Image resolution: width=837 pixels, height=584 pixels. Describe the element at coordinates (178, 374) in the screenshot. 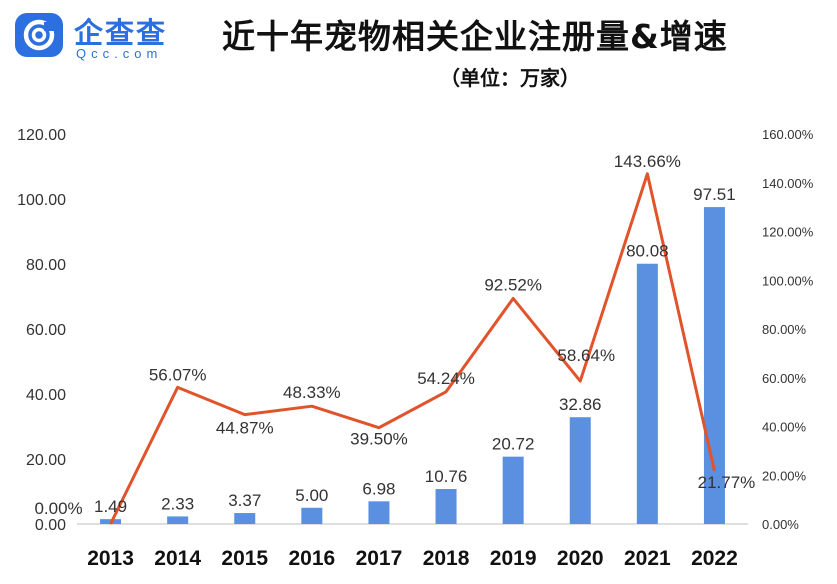

I see `line-value-label: 56.07%` at that location.